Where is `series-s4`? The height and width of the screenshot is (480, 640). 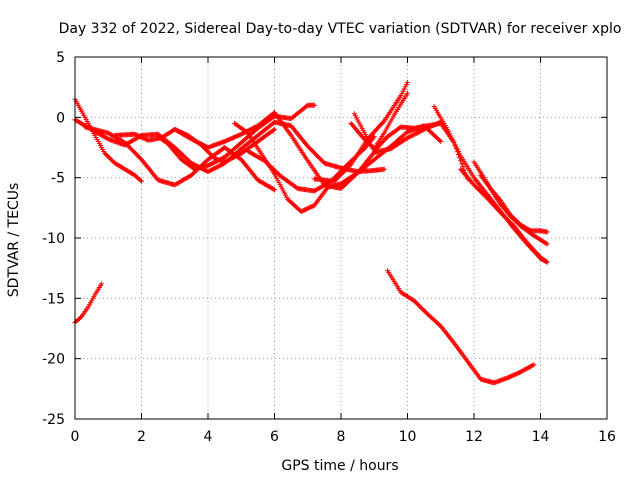 series-s4 is located at coordinates (179, 158).